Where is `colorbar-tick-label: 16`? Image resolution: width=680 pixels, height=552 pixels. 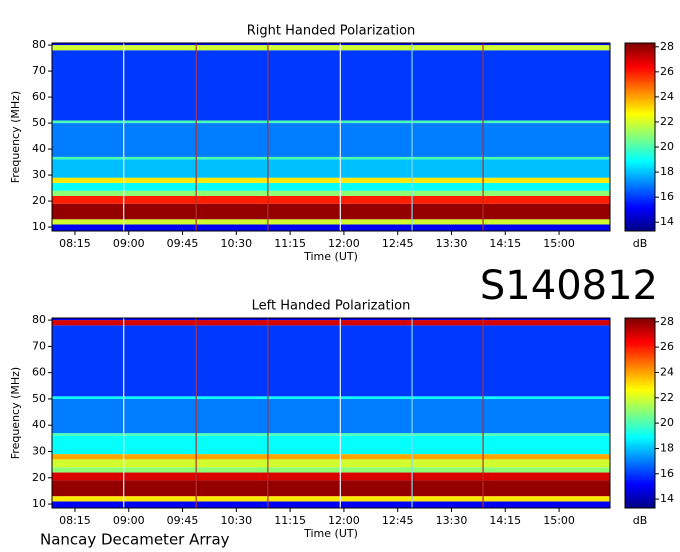
colorbar-tick-label: 16 is located at coordinates (667, 473).